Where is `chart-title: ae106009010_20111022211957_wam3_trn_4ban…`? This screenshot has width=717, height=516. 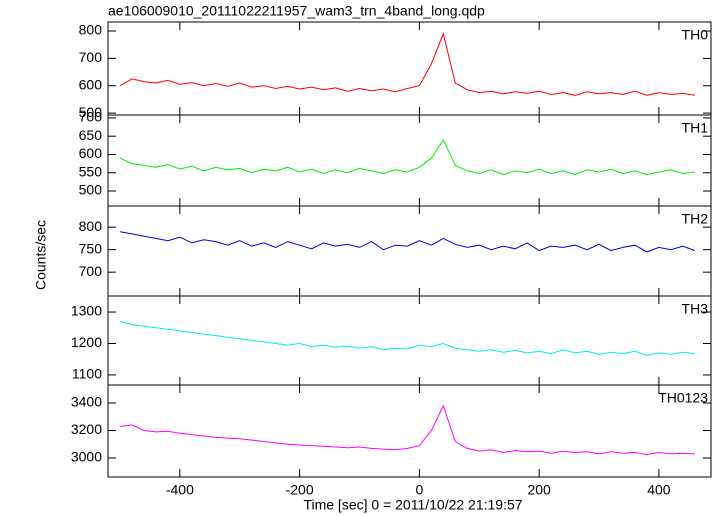 chart-title: ae106009010_20111022211957_wam3_trn_4ban… is located at coordinates (296, 11).